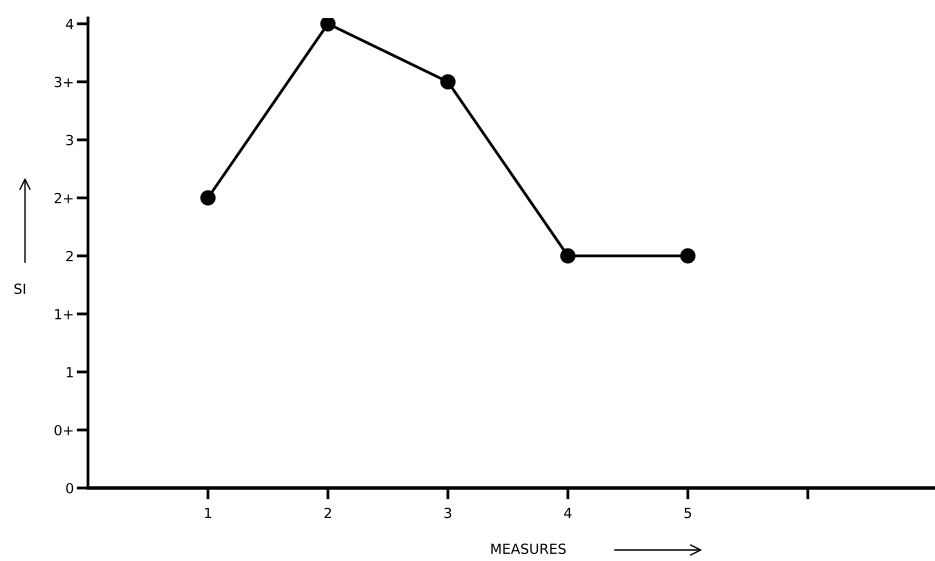  What do you see at coordinates (448, 513) in the screenshot?
I see `x-tick-label: 3` at bounding box center [448, 513].